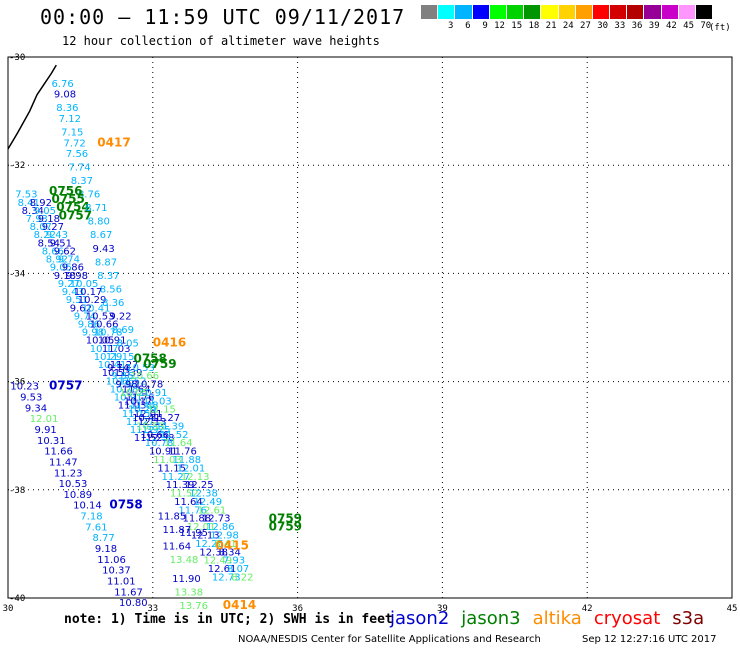 The height and width of the screenshot is (650, 740). Describe the element at coordinates (73, 268) in the screenshot. I see `track-b-value: 9.86` at that location.